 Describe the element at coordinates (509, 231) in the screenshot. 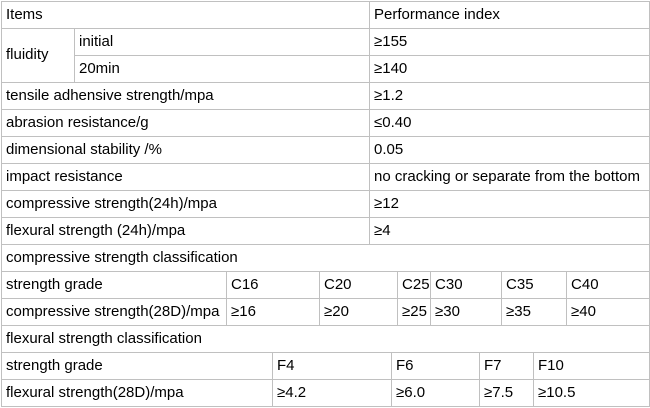

I see `property-value-cell: ≥4` at that location.